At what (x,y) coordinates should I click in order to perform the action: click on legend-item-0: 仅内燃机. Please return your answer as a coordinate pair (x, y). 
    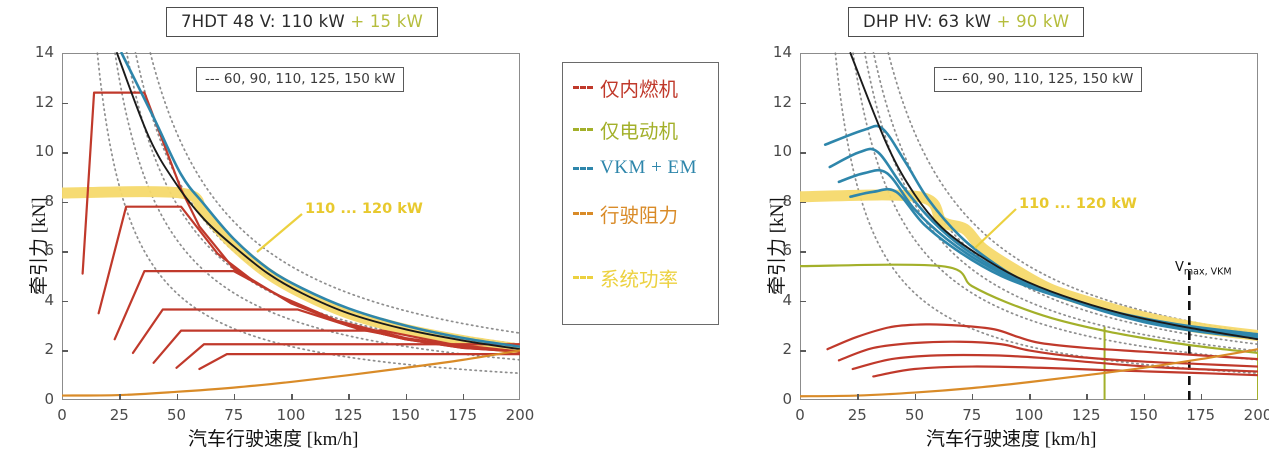
    Looking at the image, I should click on (625, 87).